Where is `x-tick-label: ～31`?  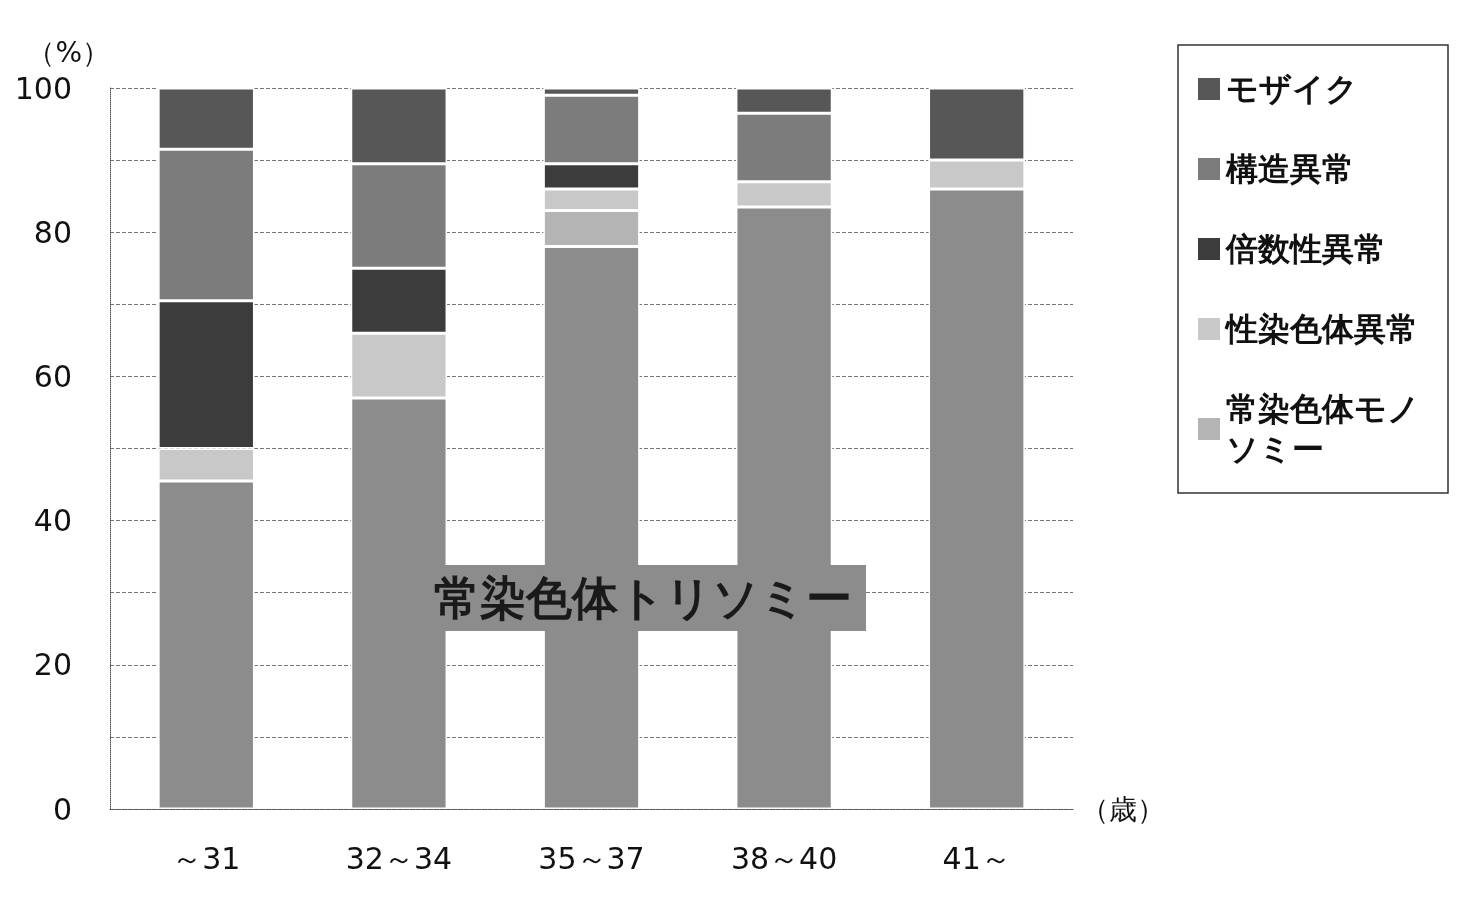 x-tick-label: ～31 is located at coordinates (206, 858).